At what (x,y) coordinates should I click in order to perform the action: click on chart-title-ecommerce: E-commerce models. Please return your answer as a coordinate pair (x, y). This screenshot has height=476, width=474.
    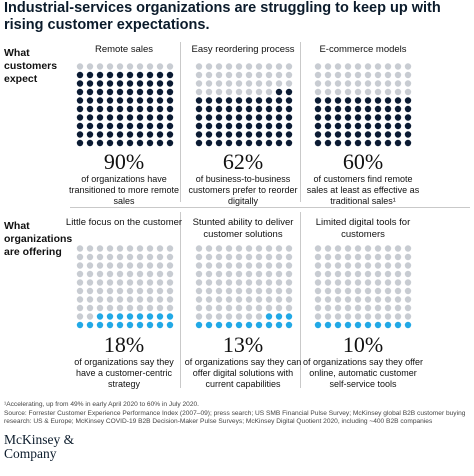
    Looking at the image, I should click on (363, 49).